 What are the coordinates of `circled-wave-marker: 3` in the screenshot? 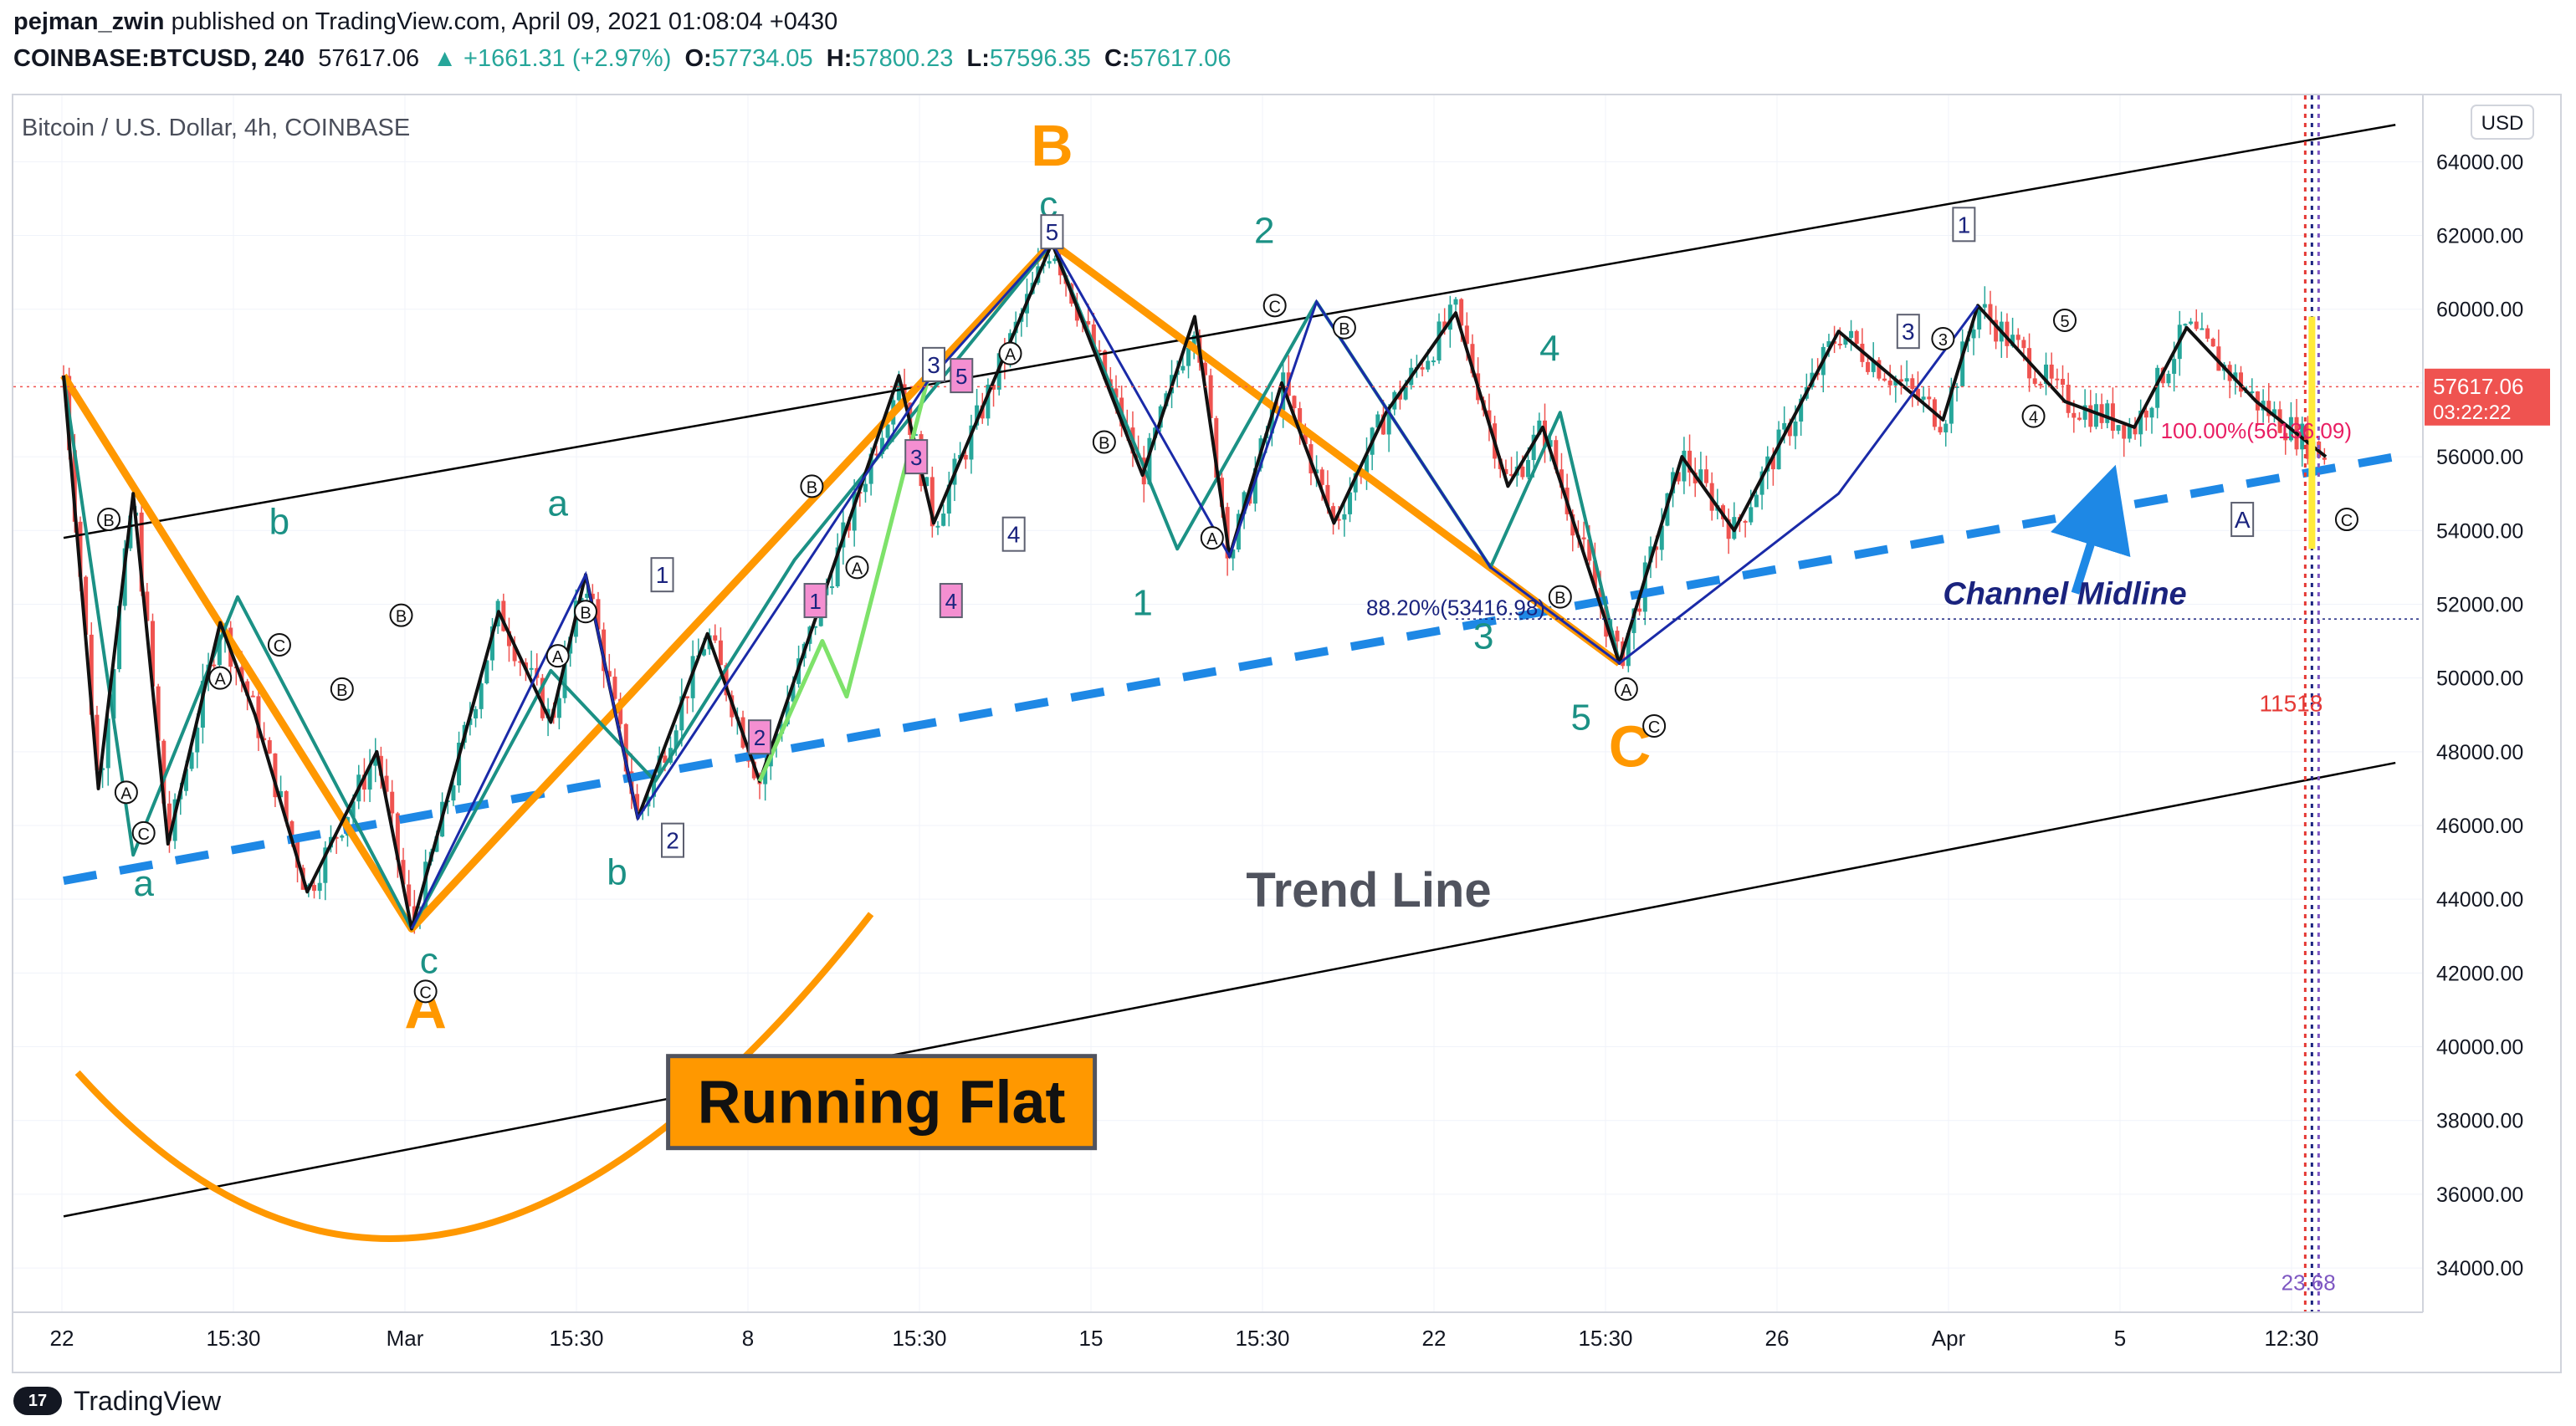 It's located at (1943, 338).